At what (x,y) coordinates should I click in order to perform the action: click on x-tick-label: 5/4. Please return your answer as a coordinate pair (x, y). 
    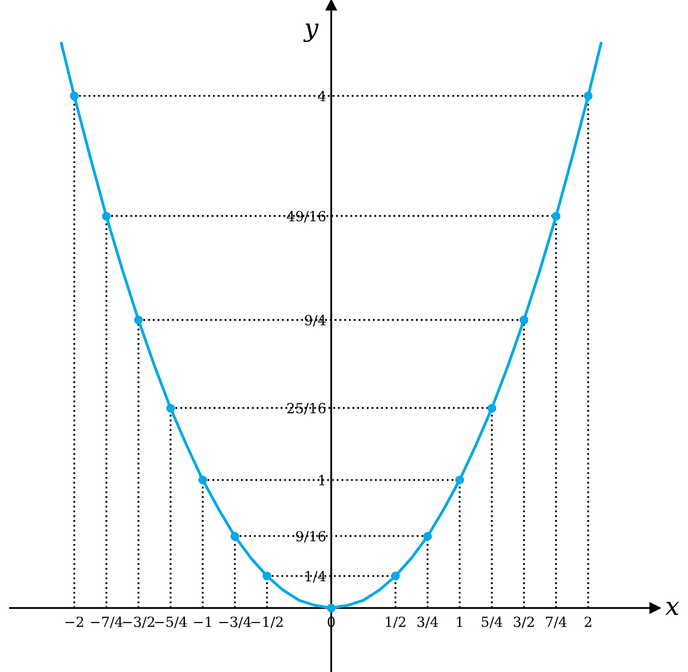
    Looking at the image, I should click on (492, 622).